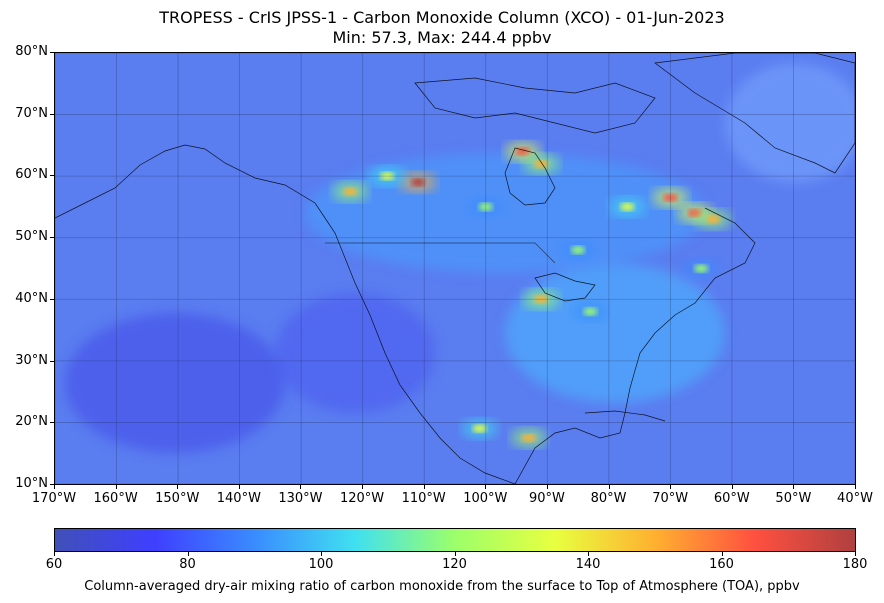 This screenshot has height=603, width=884. What do you see at coordinates (588, 564) in the screenshot?
I see `colorbar-tick-label: 140` at bounding box center [588, 564].